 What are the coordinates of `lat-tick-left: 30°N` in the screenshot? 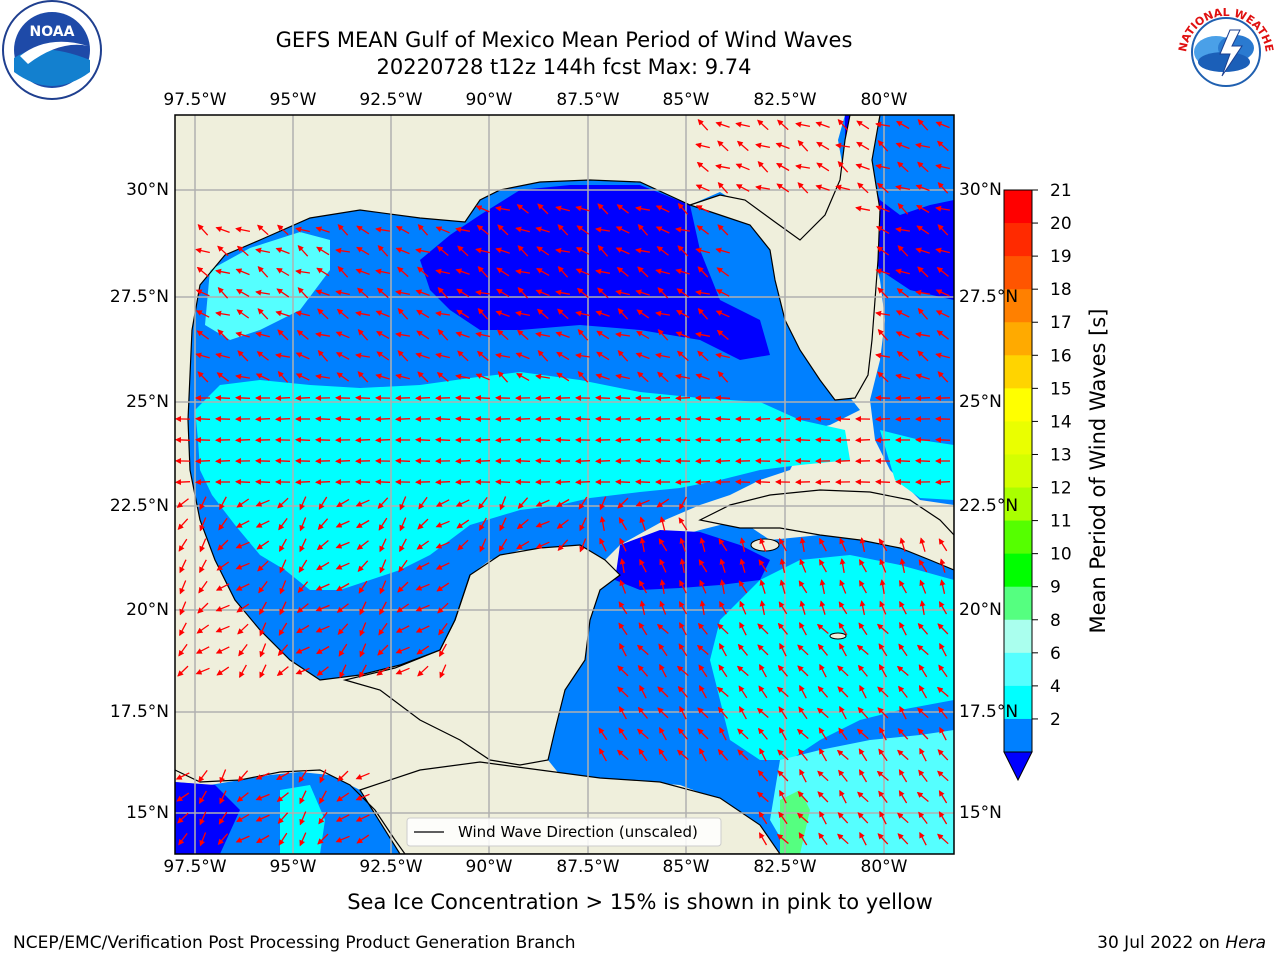 It's located at (147, 190).